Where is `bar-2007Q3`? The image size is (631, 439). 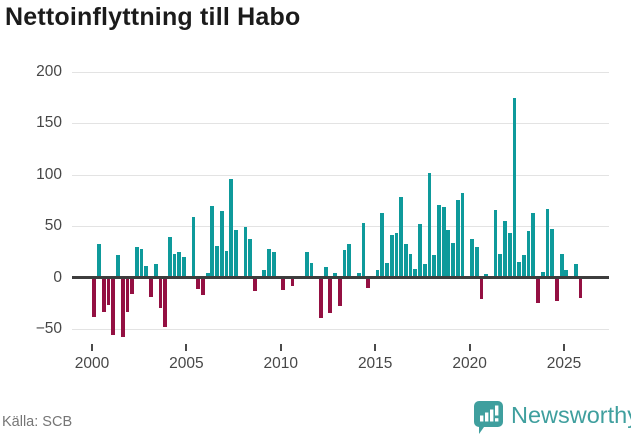
bar-2007Q3 is located at coordinates (236, 254).